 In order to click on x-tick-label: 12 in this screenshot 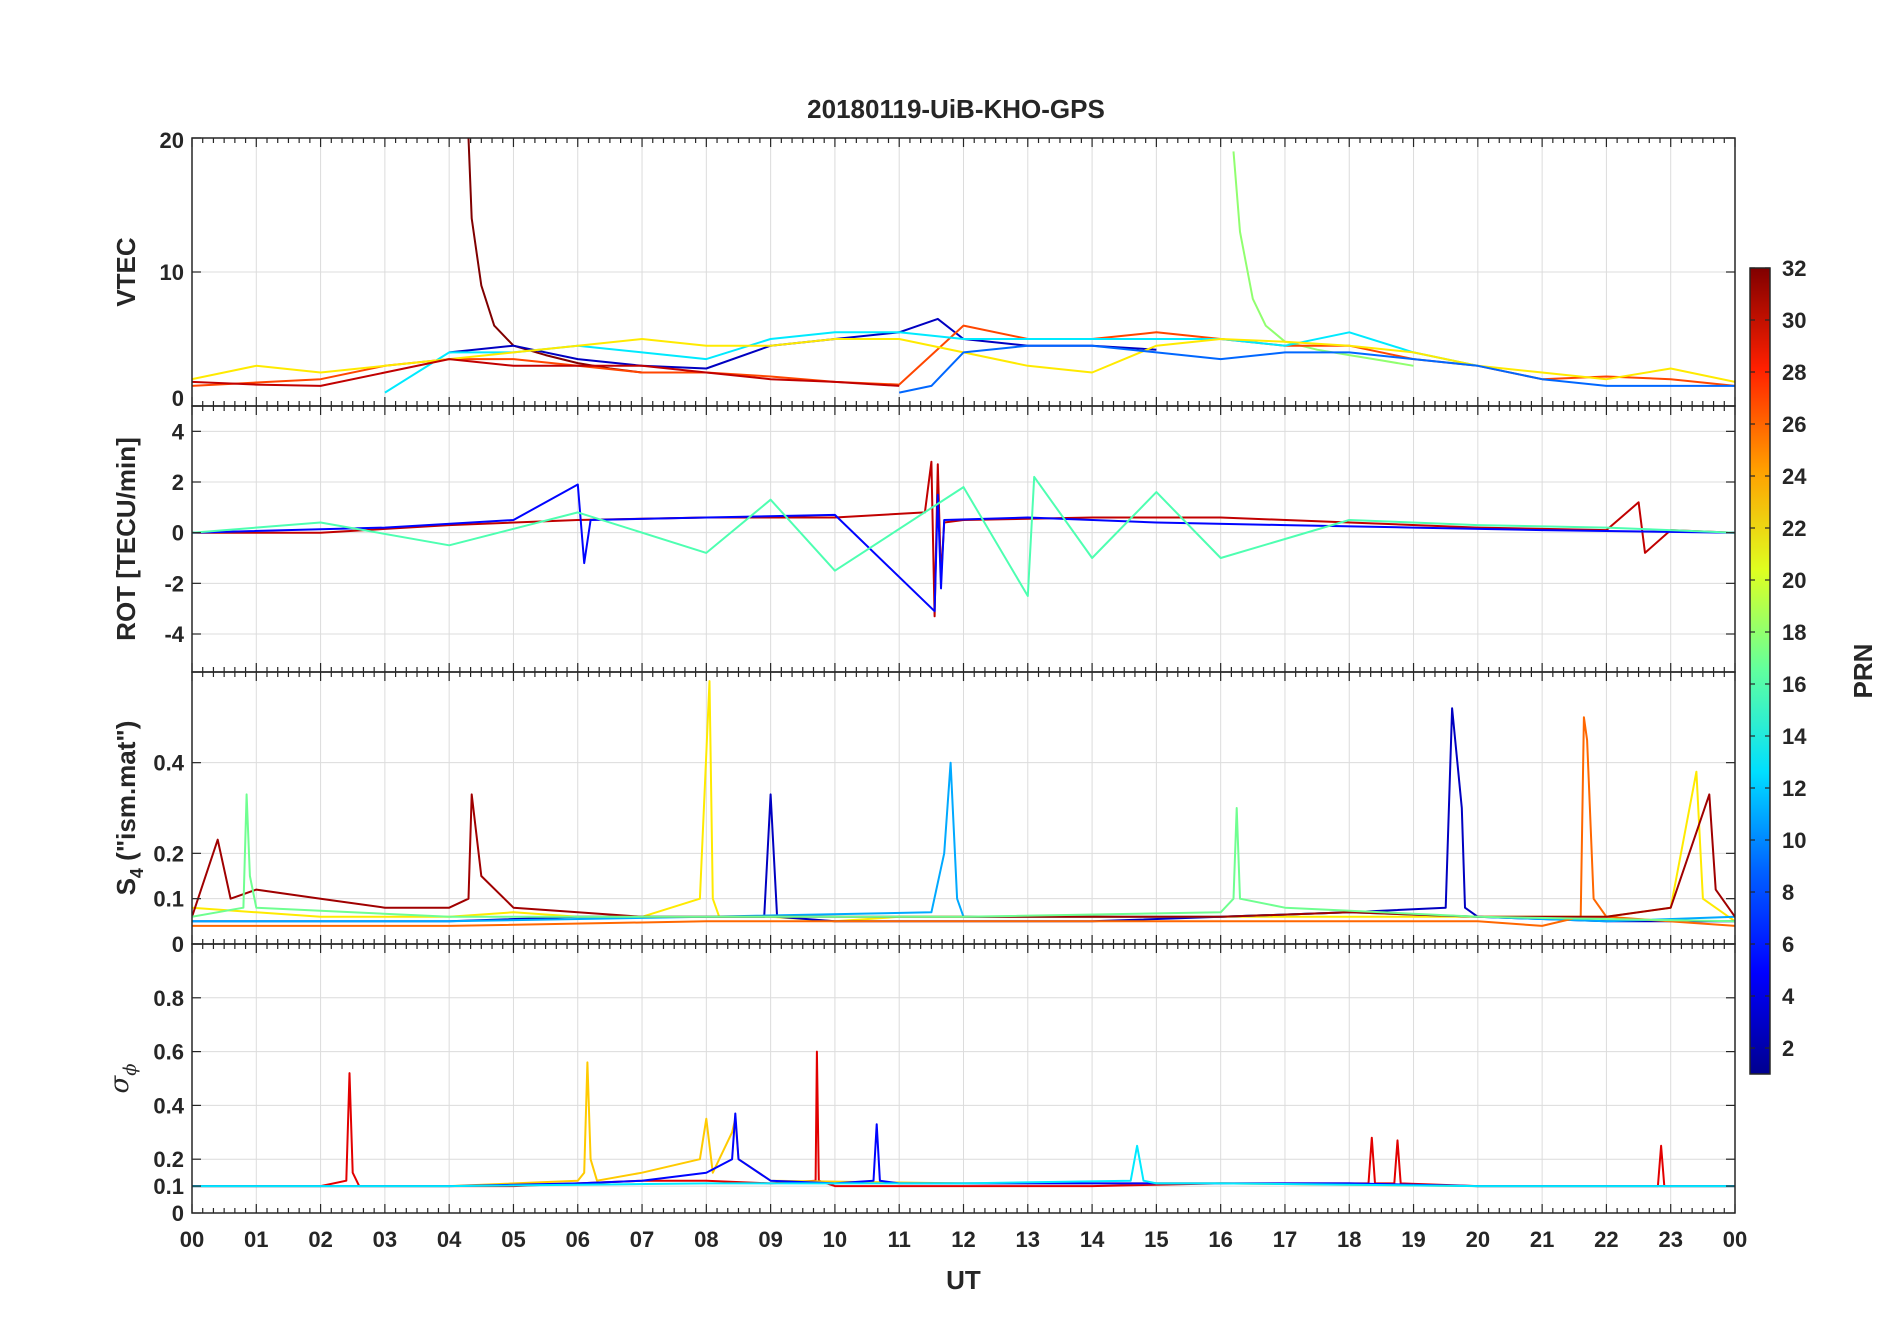, I will do `click(963, 1239)`.